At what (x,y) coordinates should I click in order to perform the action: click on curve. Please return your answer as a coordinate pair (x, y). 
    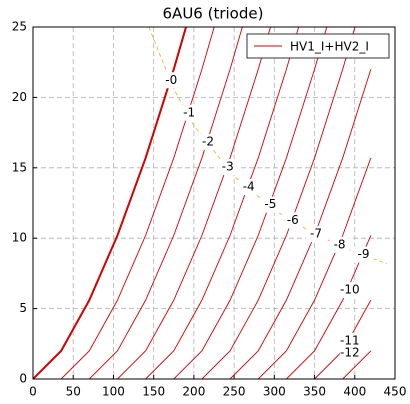
    Looking at the image, I should click on (202, 364).